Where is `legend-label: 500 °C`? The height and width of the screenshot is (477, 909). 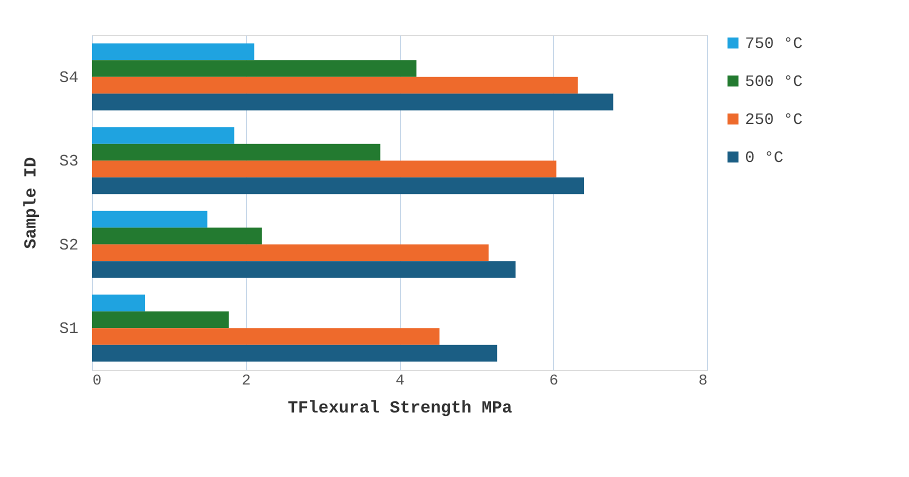 legend-label: 500 °C is located at coordinates (774, 82).